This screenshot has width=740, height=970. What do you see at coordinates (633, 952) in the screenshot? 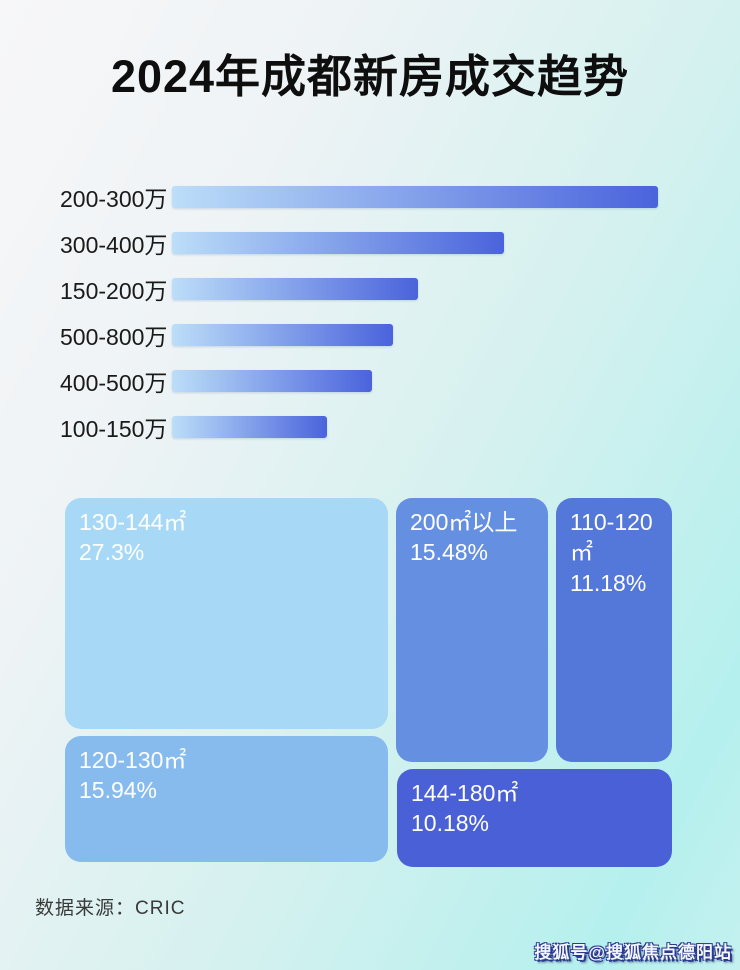
I see `watermark-text: 搜狐号@搜狐焦点德阳站` at bounding box center [633, 952].